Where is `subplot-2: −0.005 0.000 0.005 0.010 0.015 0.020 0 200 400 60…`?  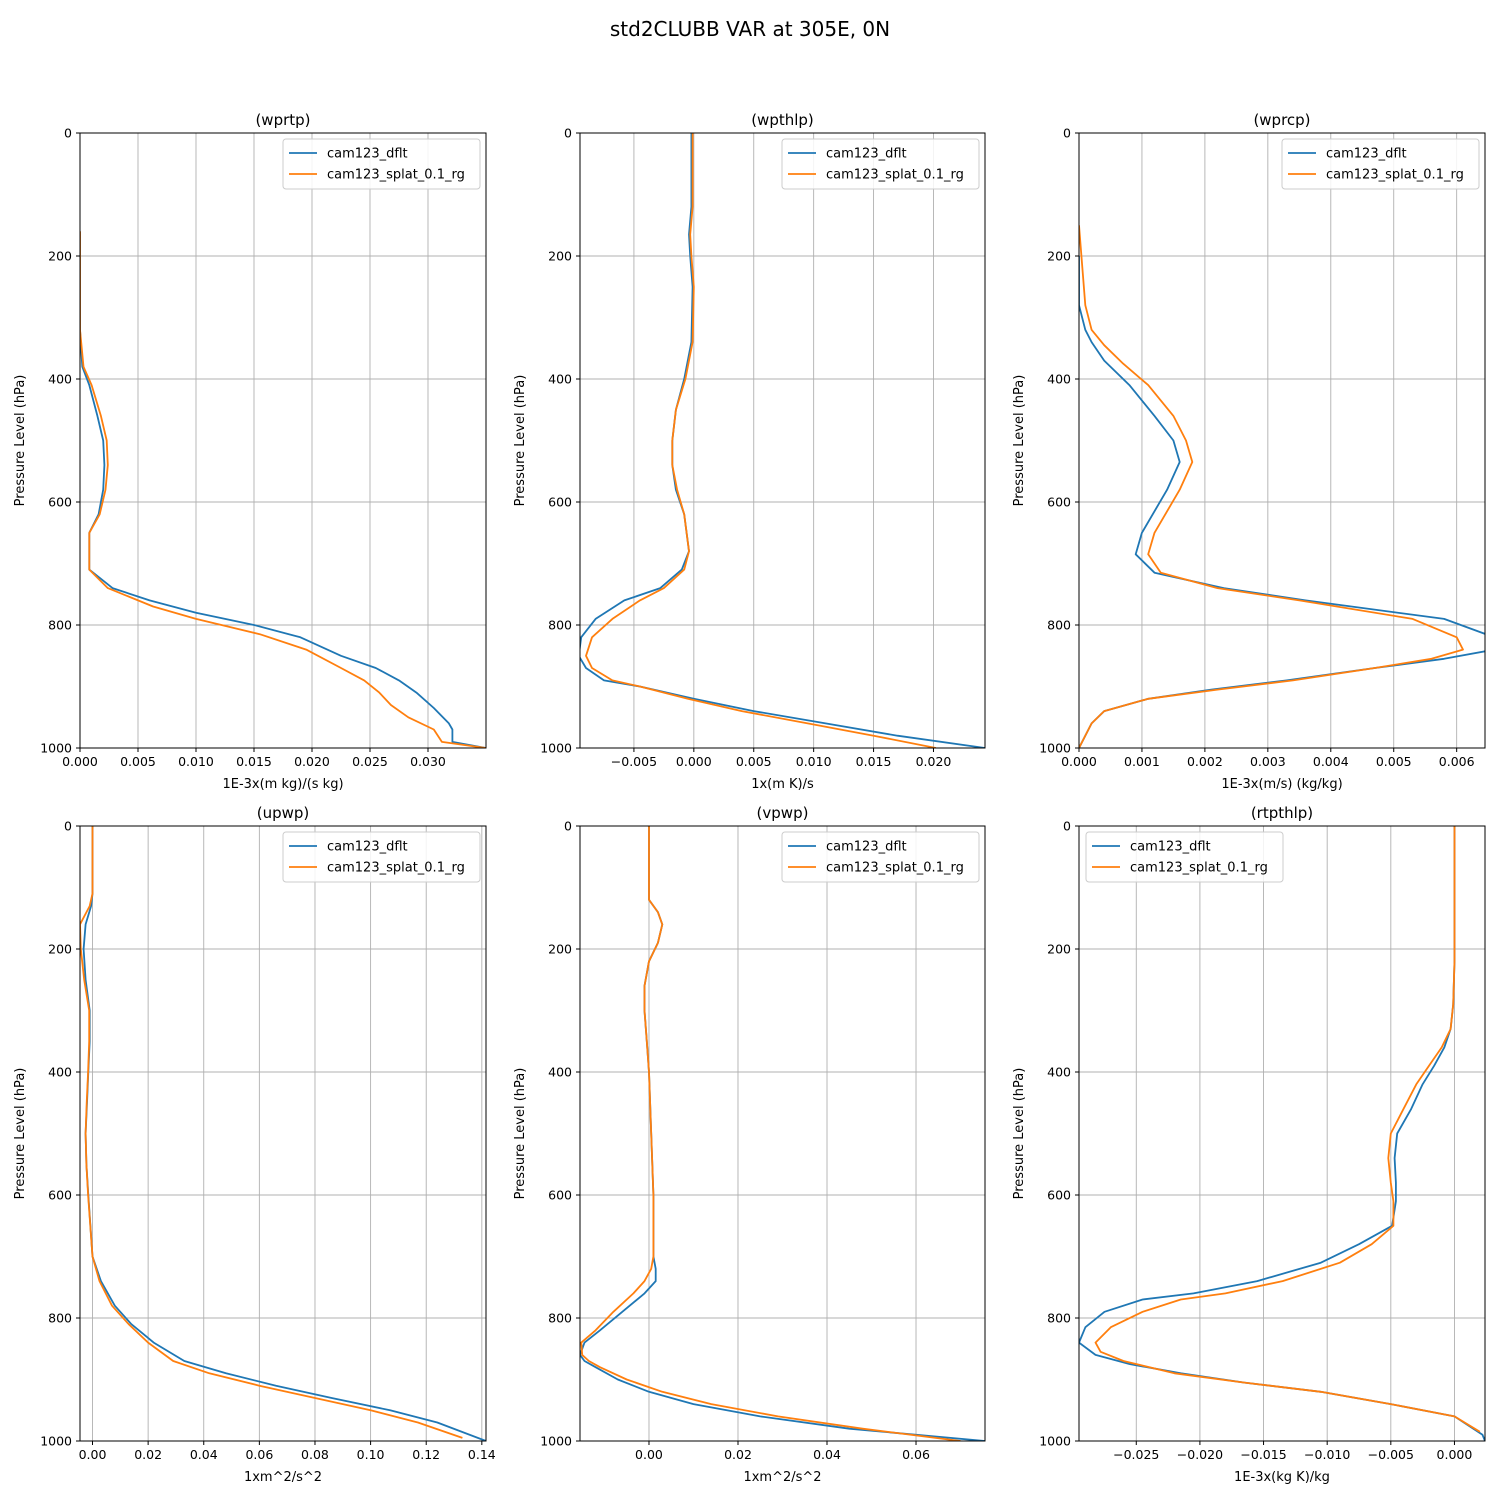
subplot-2: −0.005 0.000 0.005 0.010 0.015 0.020 0 200 400 60… is located at coordinates (749, 451).